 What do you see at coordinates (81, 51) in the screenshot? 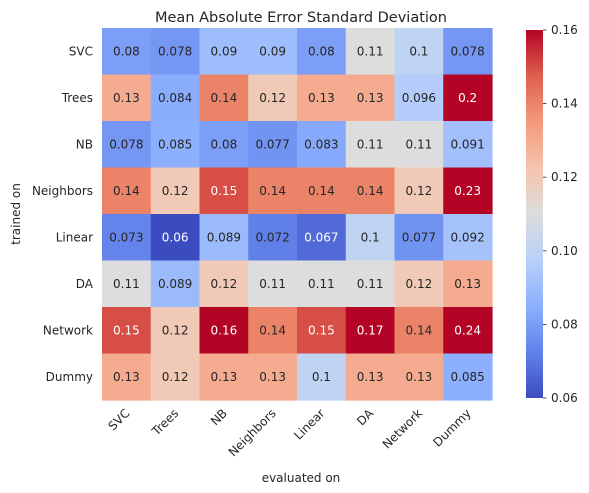
I see `y-tick-label: SVC` at bounding box center [81, 51].